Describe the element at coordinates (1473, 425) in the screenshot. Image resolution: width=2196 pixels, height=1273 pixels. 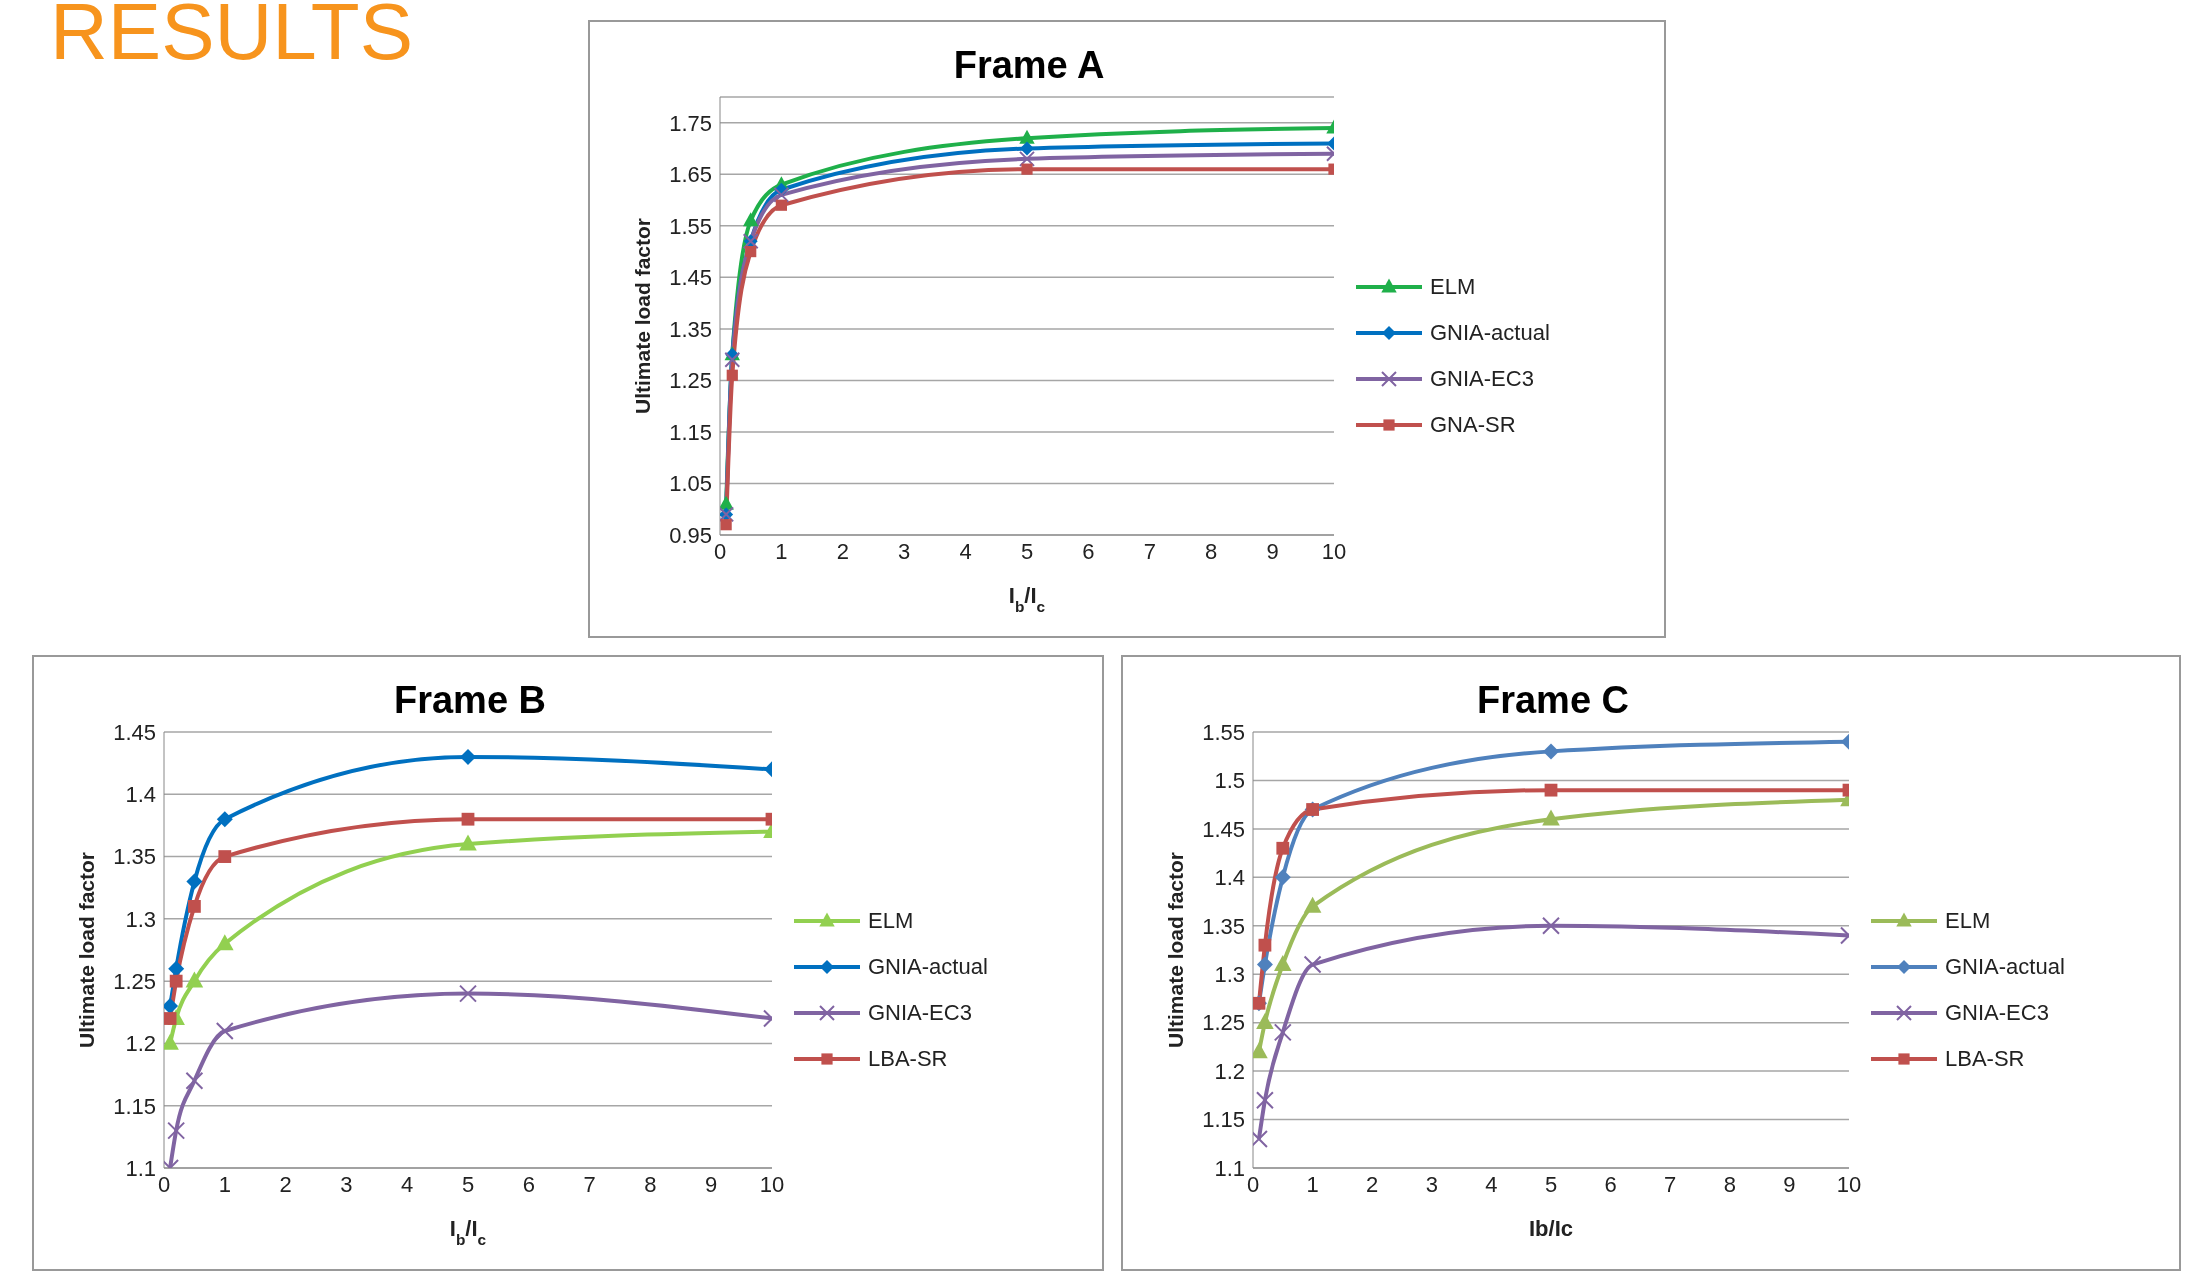
I see `legend-label: GNA-SR` at that location.